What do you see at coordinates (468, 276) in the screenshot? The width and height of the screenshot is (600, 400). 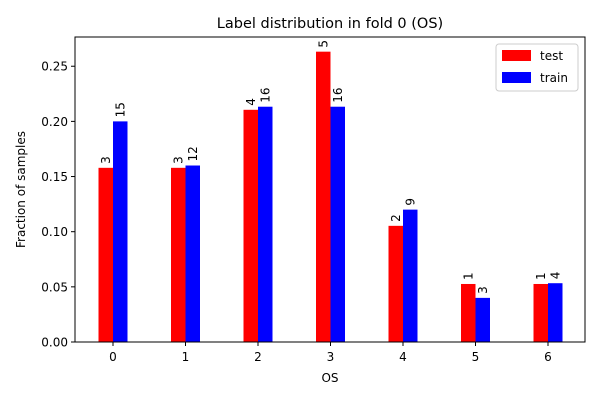 I see `data-label-test-5: 1` at bounding box center [468, 276].